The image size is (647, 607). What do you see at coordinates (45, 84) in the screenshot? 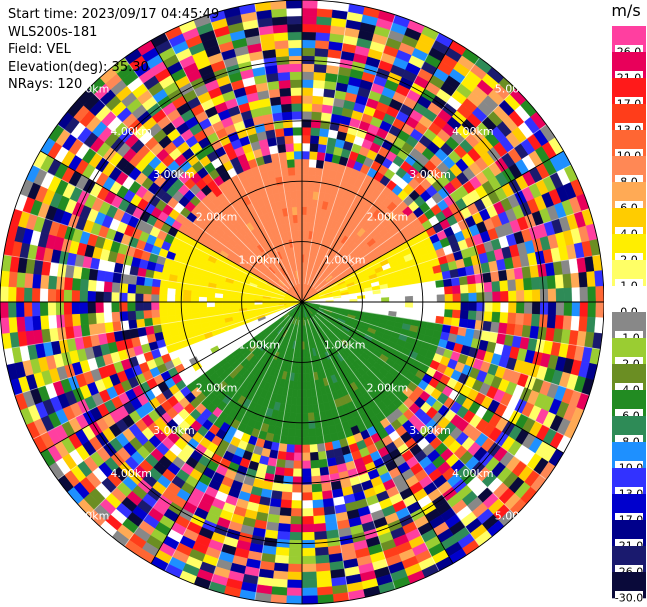
I see `nrays-label: NRays: 120` at bounding box center [45, 84].